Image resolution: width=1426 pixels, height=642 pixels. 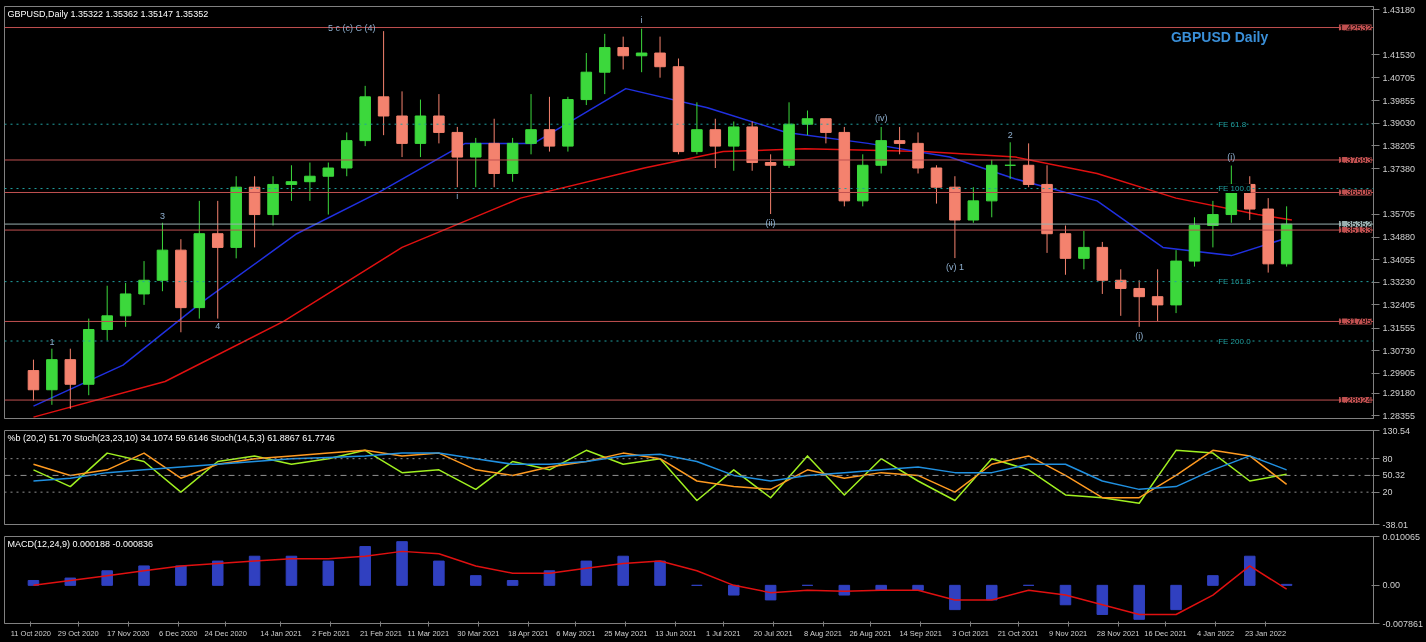 What do you see at coordinates (1355, 159) in the screenshot?
I see `ref-line-label: 1.37693` at bounding box center [1355, 159].